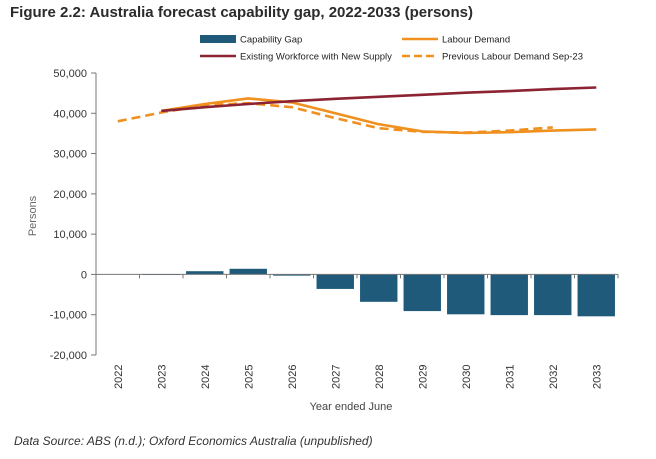 This screenshot has height=459, width=656. I want to click on legend-label: Capability Gap, so click(271, 40).